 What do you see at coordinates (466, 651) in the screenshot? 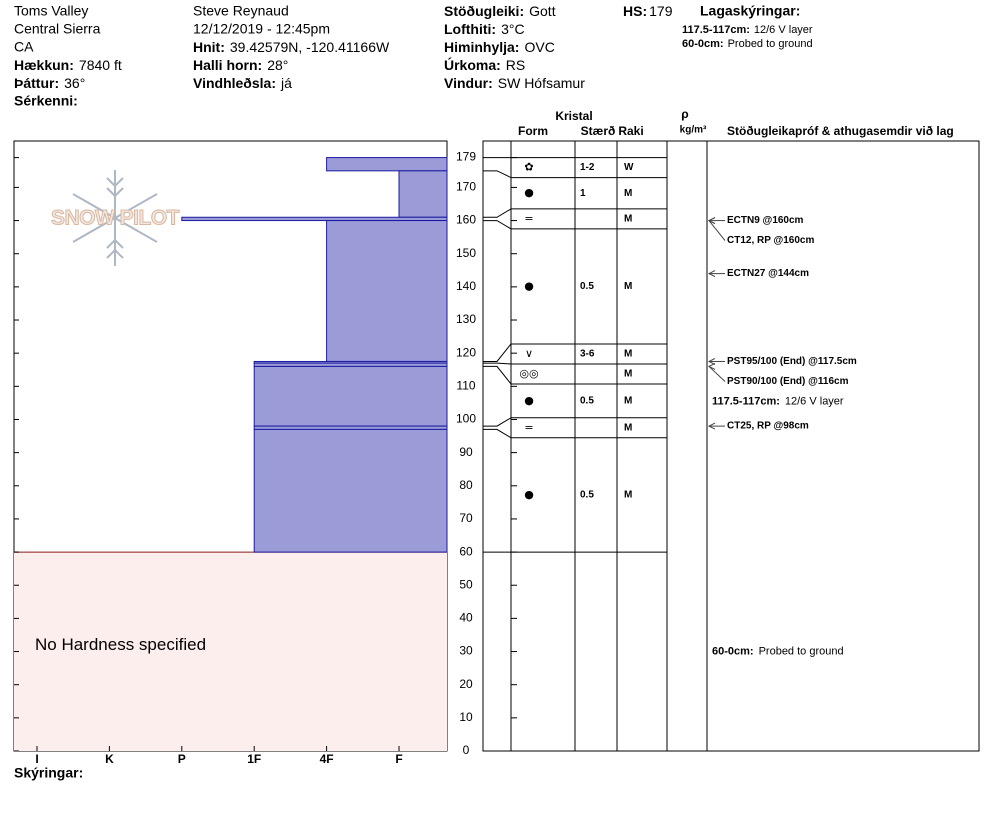
I see `y-tick-label: 30` at bounding box center [466, 651].